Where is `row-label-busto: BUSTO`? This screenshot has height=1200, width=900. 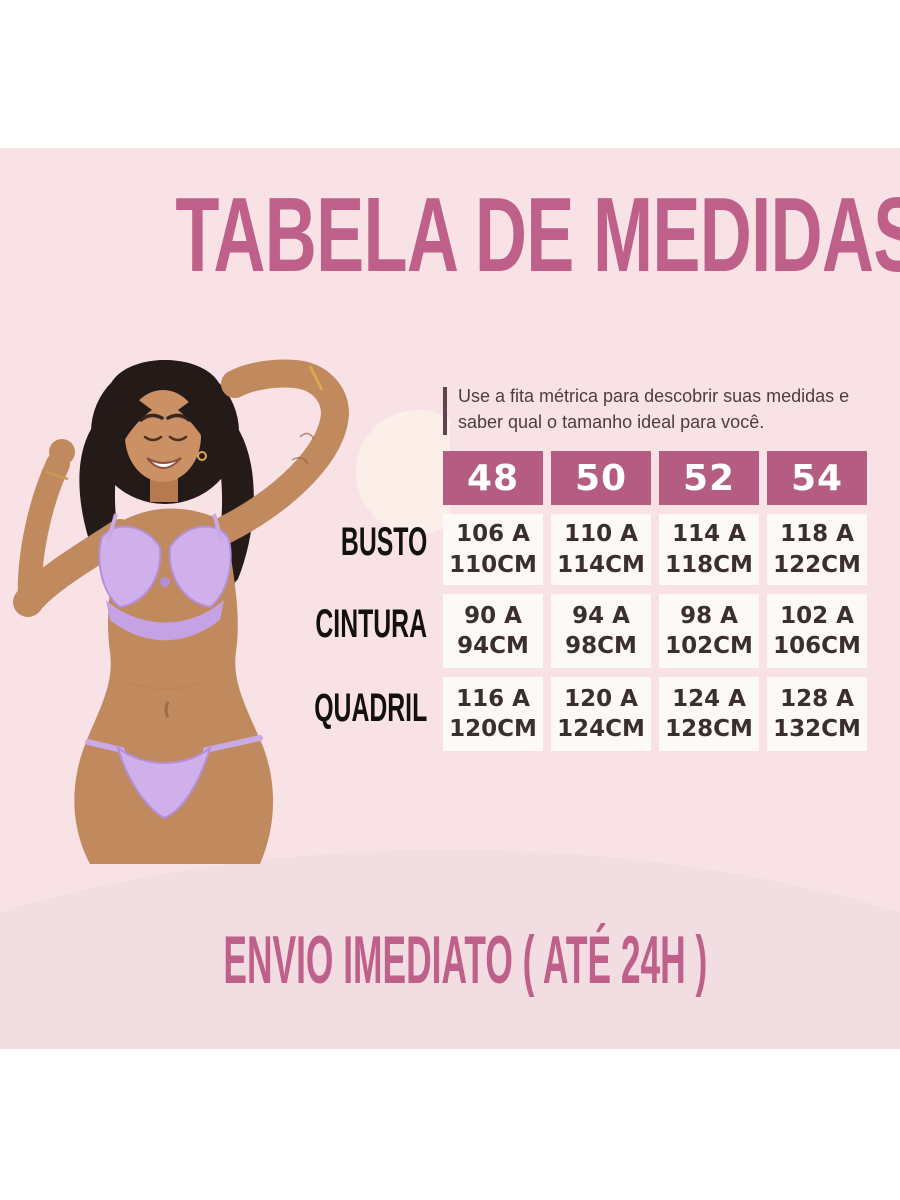
row-label-busto: BUSTO is located at coordinates (383, 542).